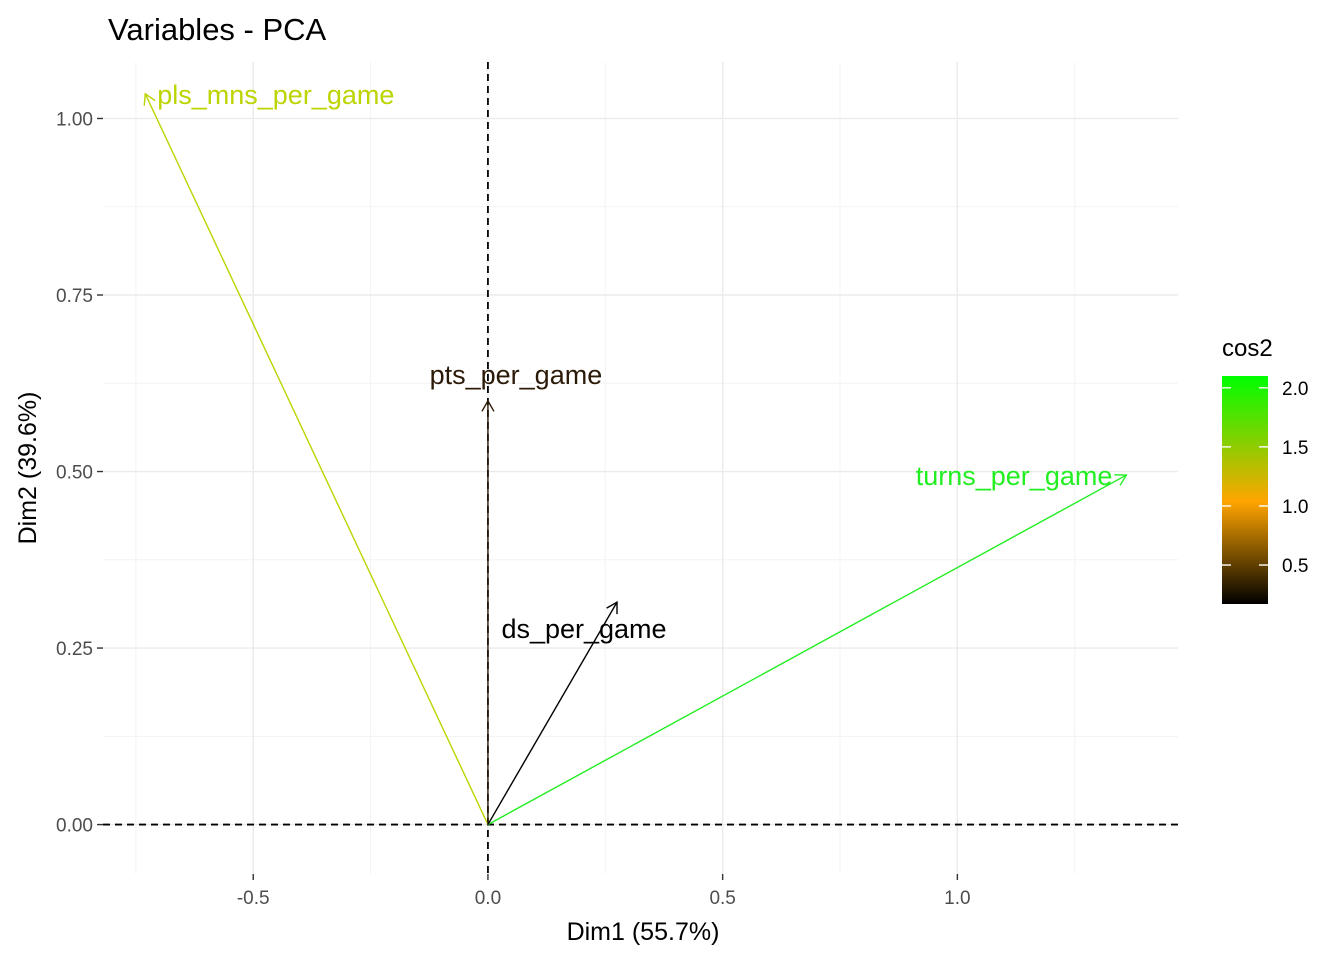 Image resolution: width=1344 pixels, height=960 pixels. Describe the element at coordinates (74, 649) in the screenshot. I see `y-tick-label: 0.25` at that location.